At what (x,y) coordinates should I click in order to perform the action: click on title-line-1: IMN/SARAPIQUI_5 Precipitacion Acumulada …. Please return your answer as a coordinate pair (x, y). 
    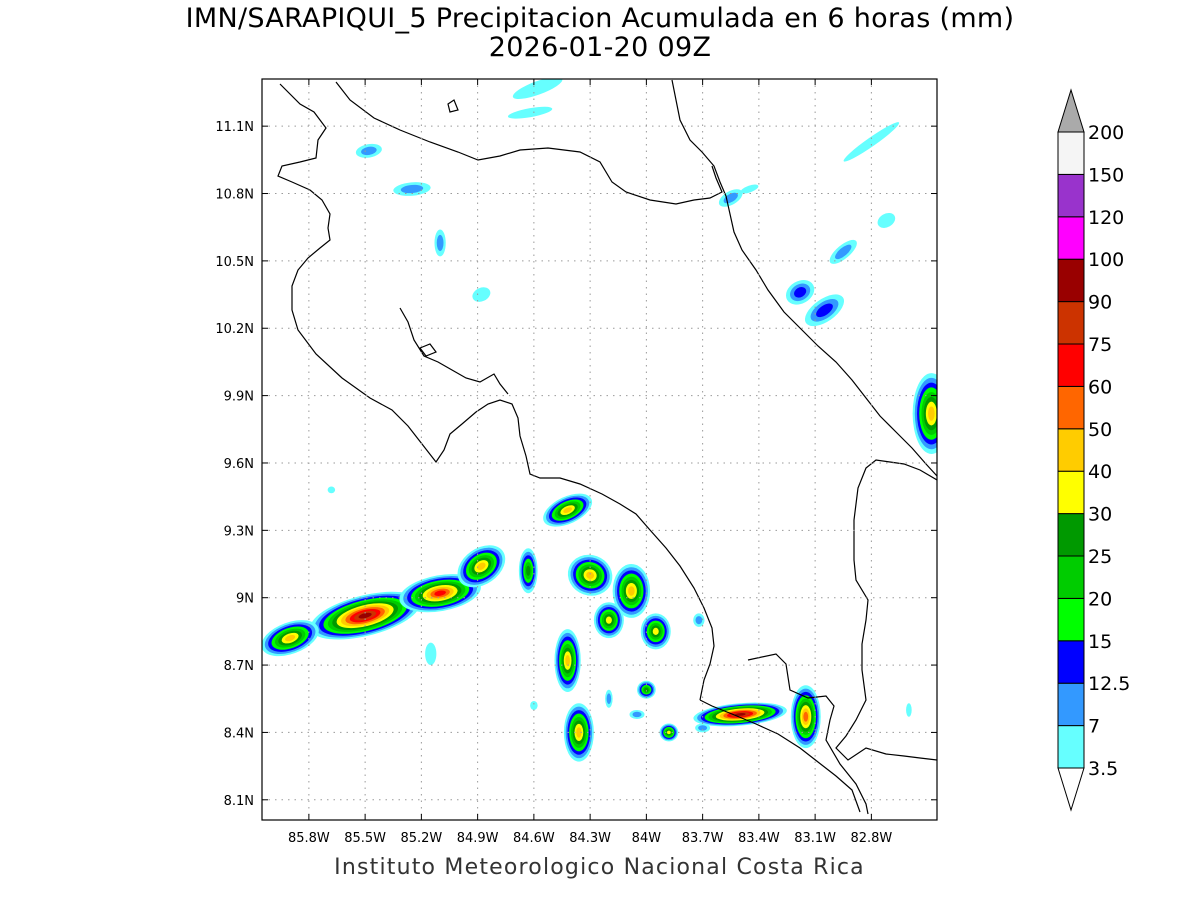
    Looking at the image, I should click on (600, 18).